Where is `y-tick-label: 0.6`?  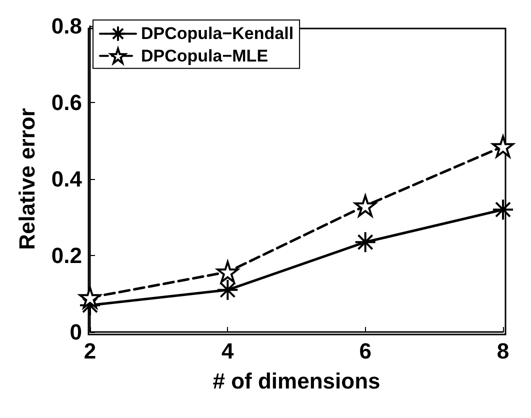 y-tick-label: 0.6 is located at coordinates (66, 102).